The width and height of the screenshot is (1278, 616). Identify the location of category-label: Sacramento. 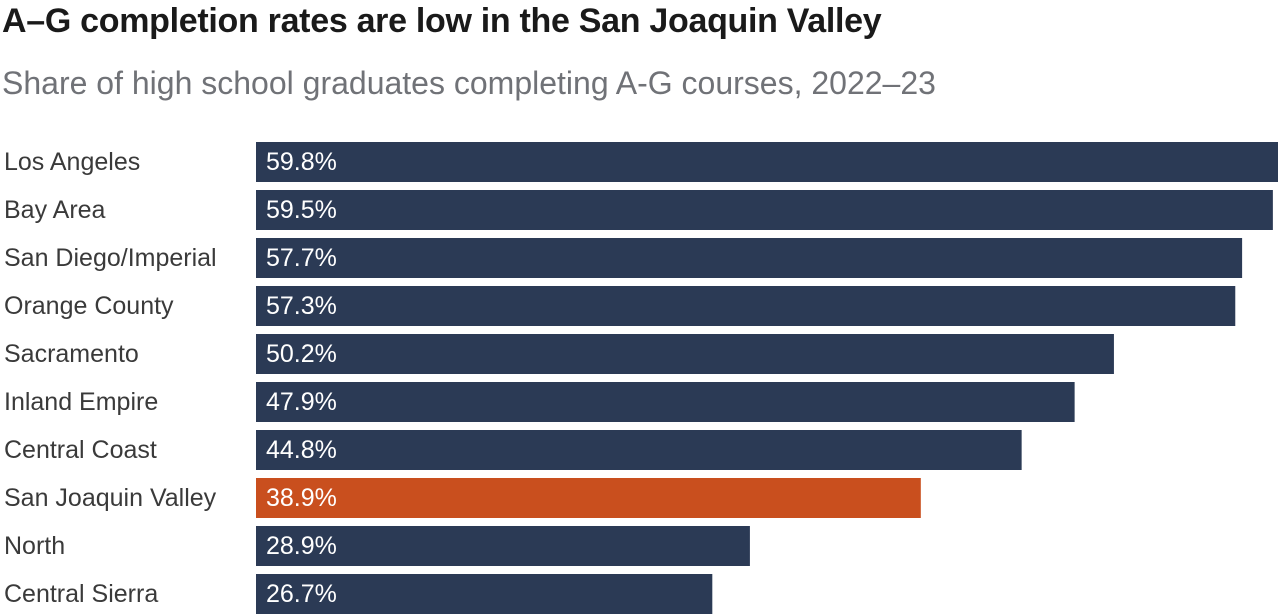
(71, 354).